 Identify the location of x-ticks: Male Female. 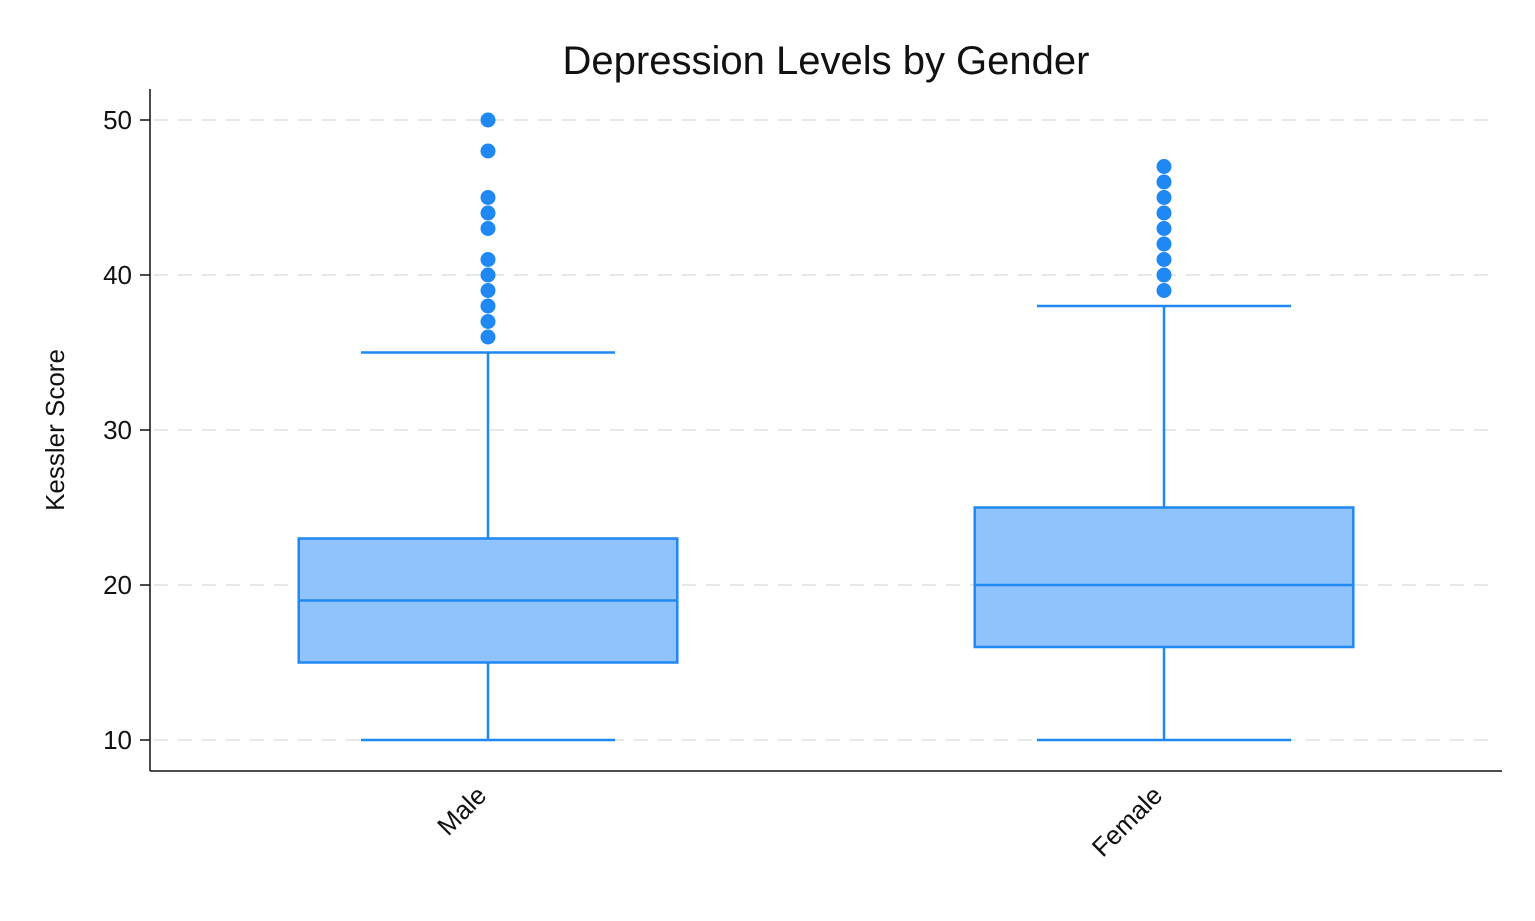
(799, 821).